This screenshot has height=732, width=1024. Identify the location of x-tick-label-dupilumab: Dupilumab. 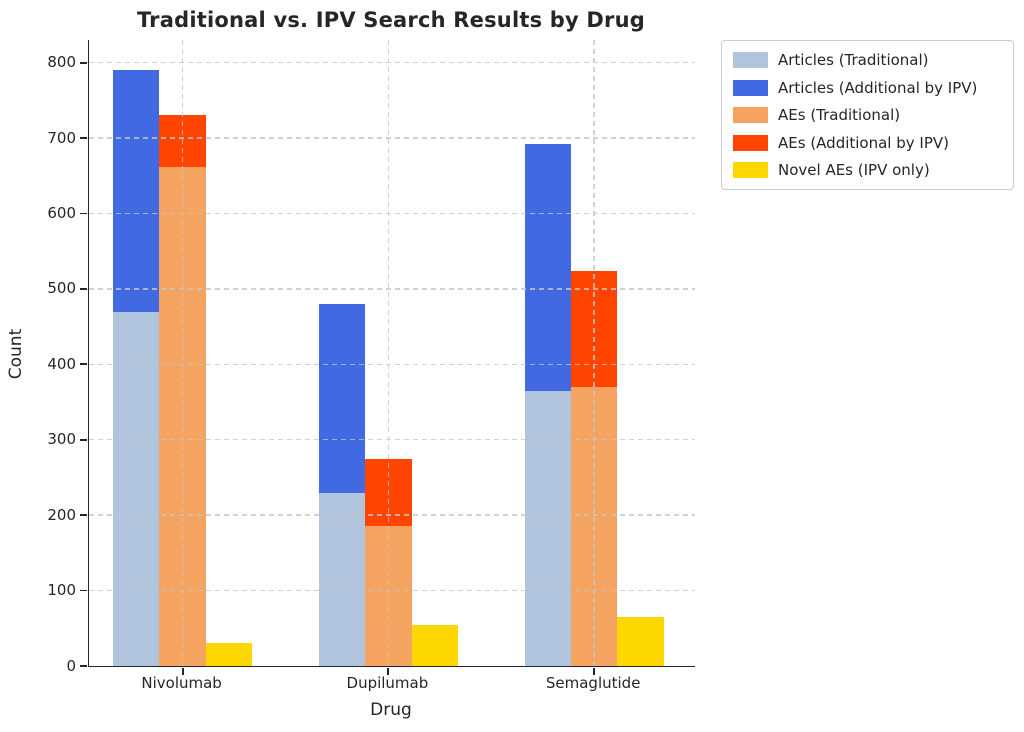
(387, 683).